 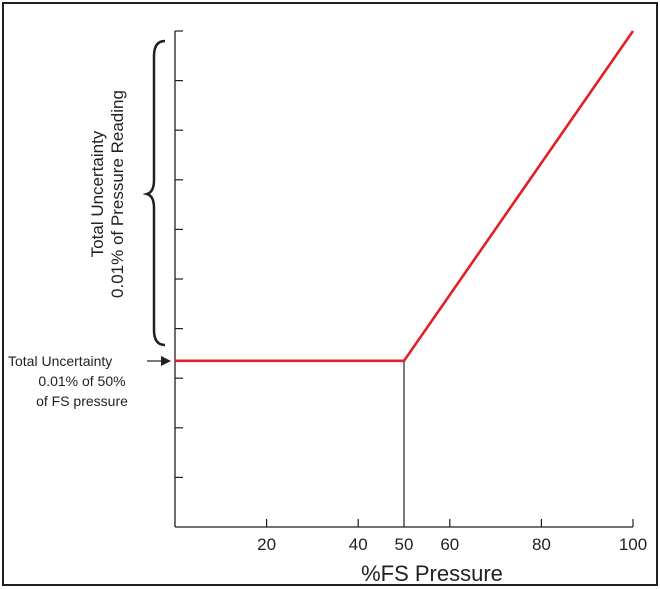 What do you see at coordinates (404, 544) in the screenshot?
I see `x-tick-label-50: 50` at bounding box center [404, 544].